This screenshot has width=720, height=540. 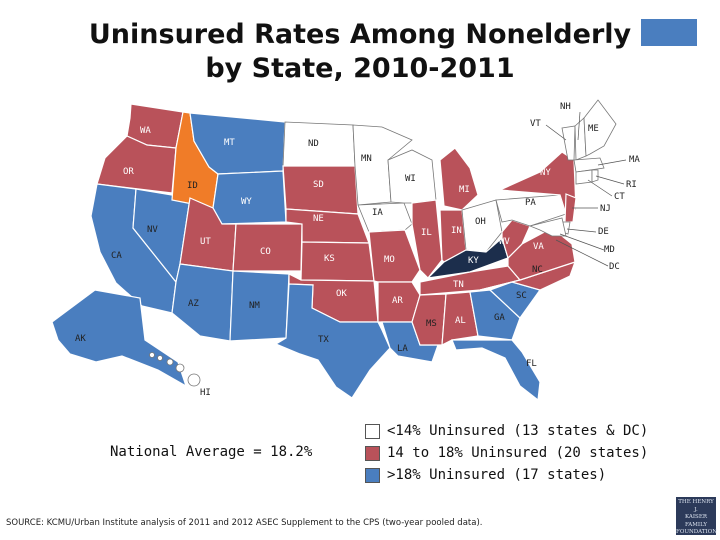 What do you see at coordinates (518, 431) in the screenshot?
I see `legend-label-low: <14% Uninsured (13 states & DC)` at bounding box center [518, 431].